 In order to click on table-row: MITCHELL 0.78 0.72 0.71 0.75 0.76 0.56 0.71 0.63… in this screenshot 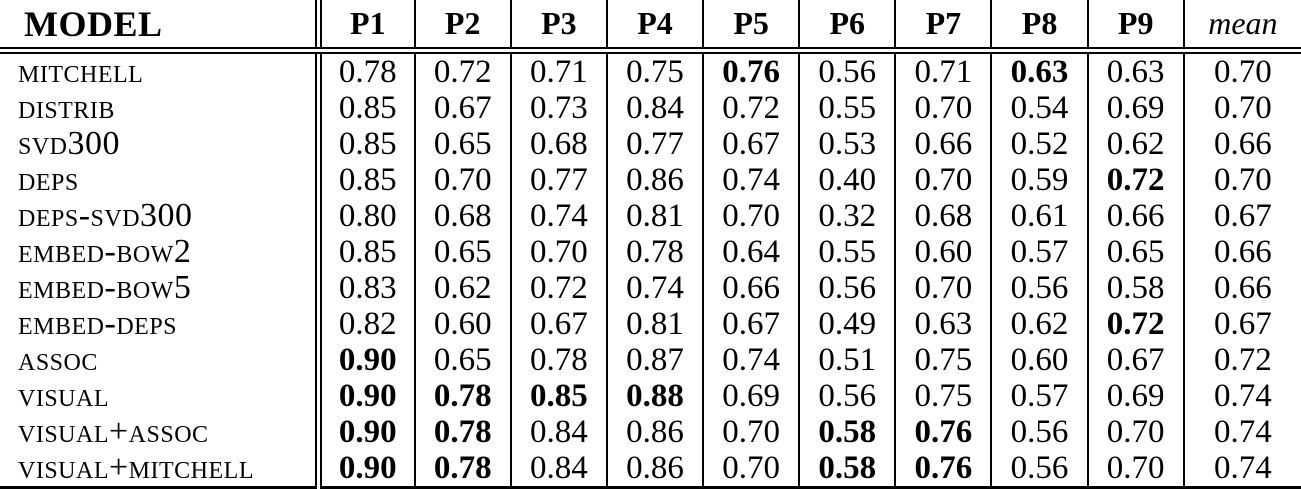, I will do `click(650, 70)`.